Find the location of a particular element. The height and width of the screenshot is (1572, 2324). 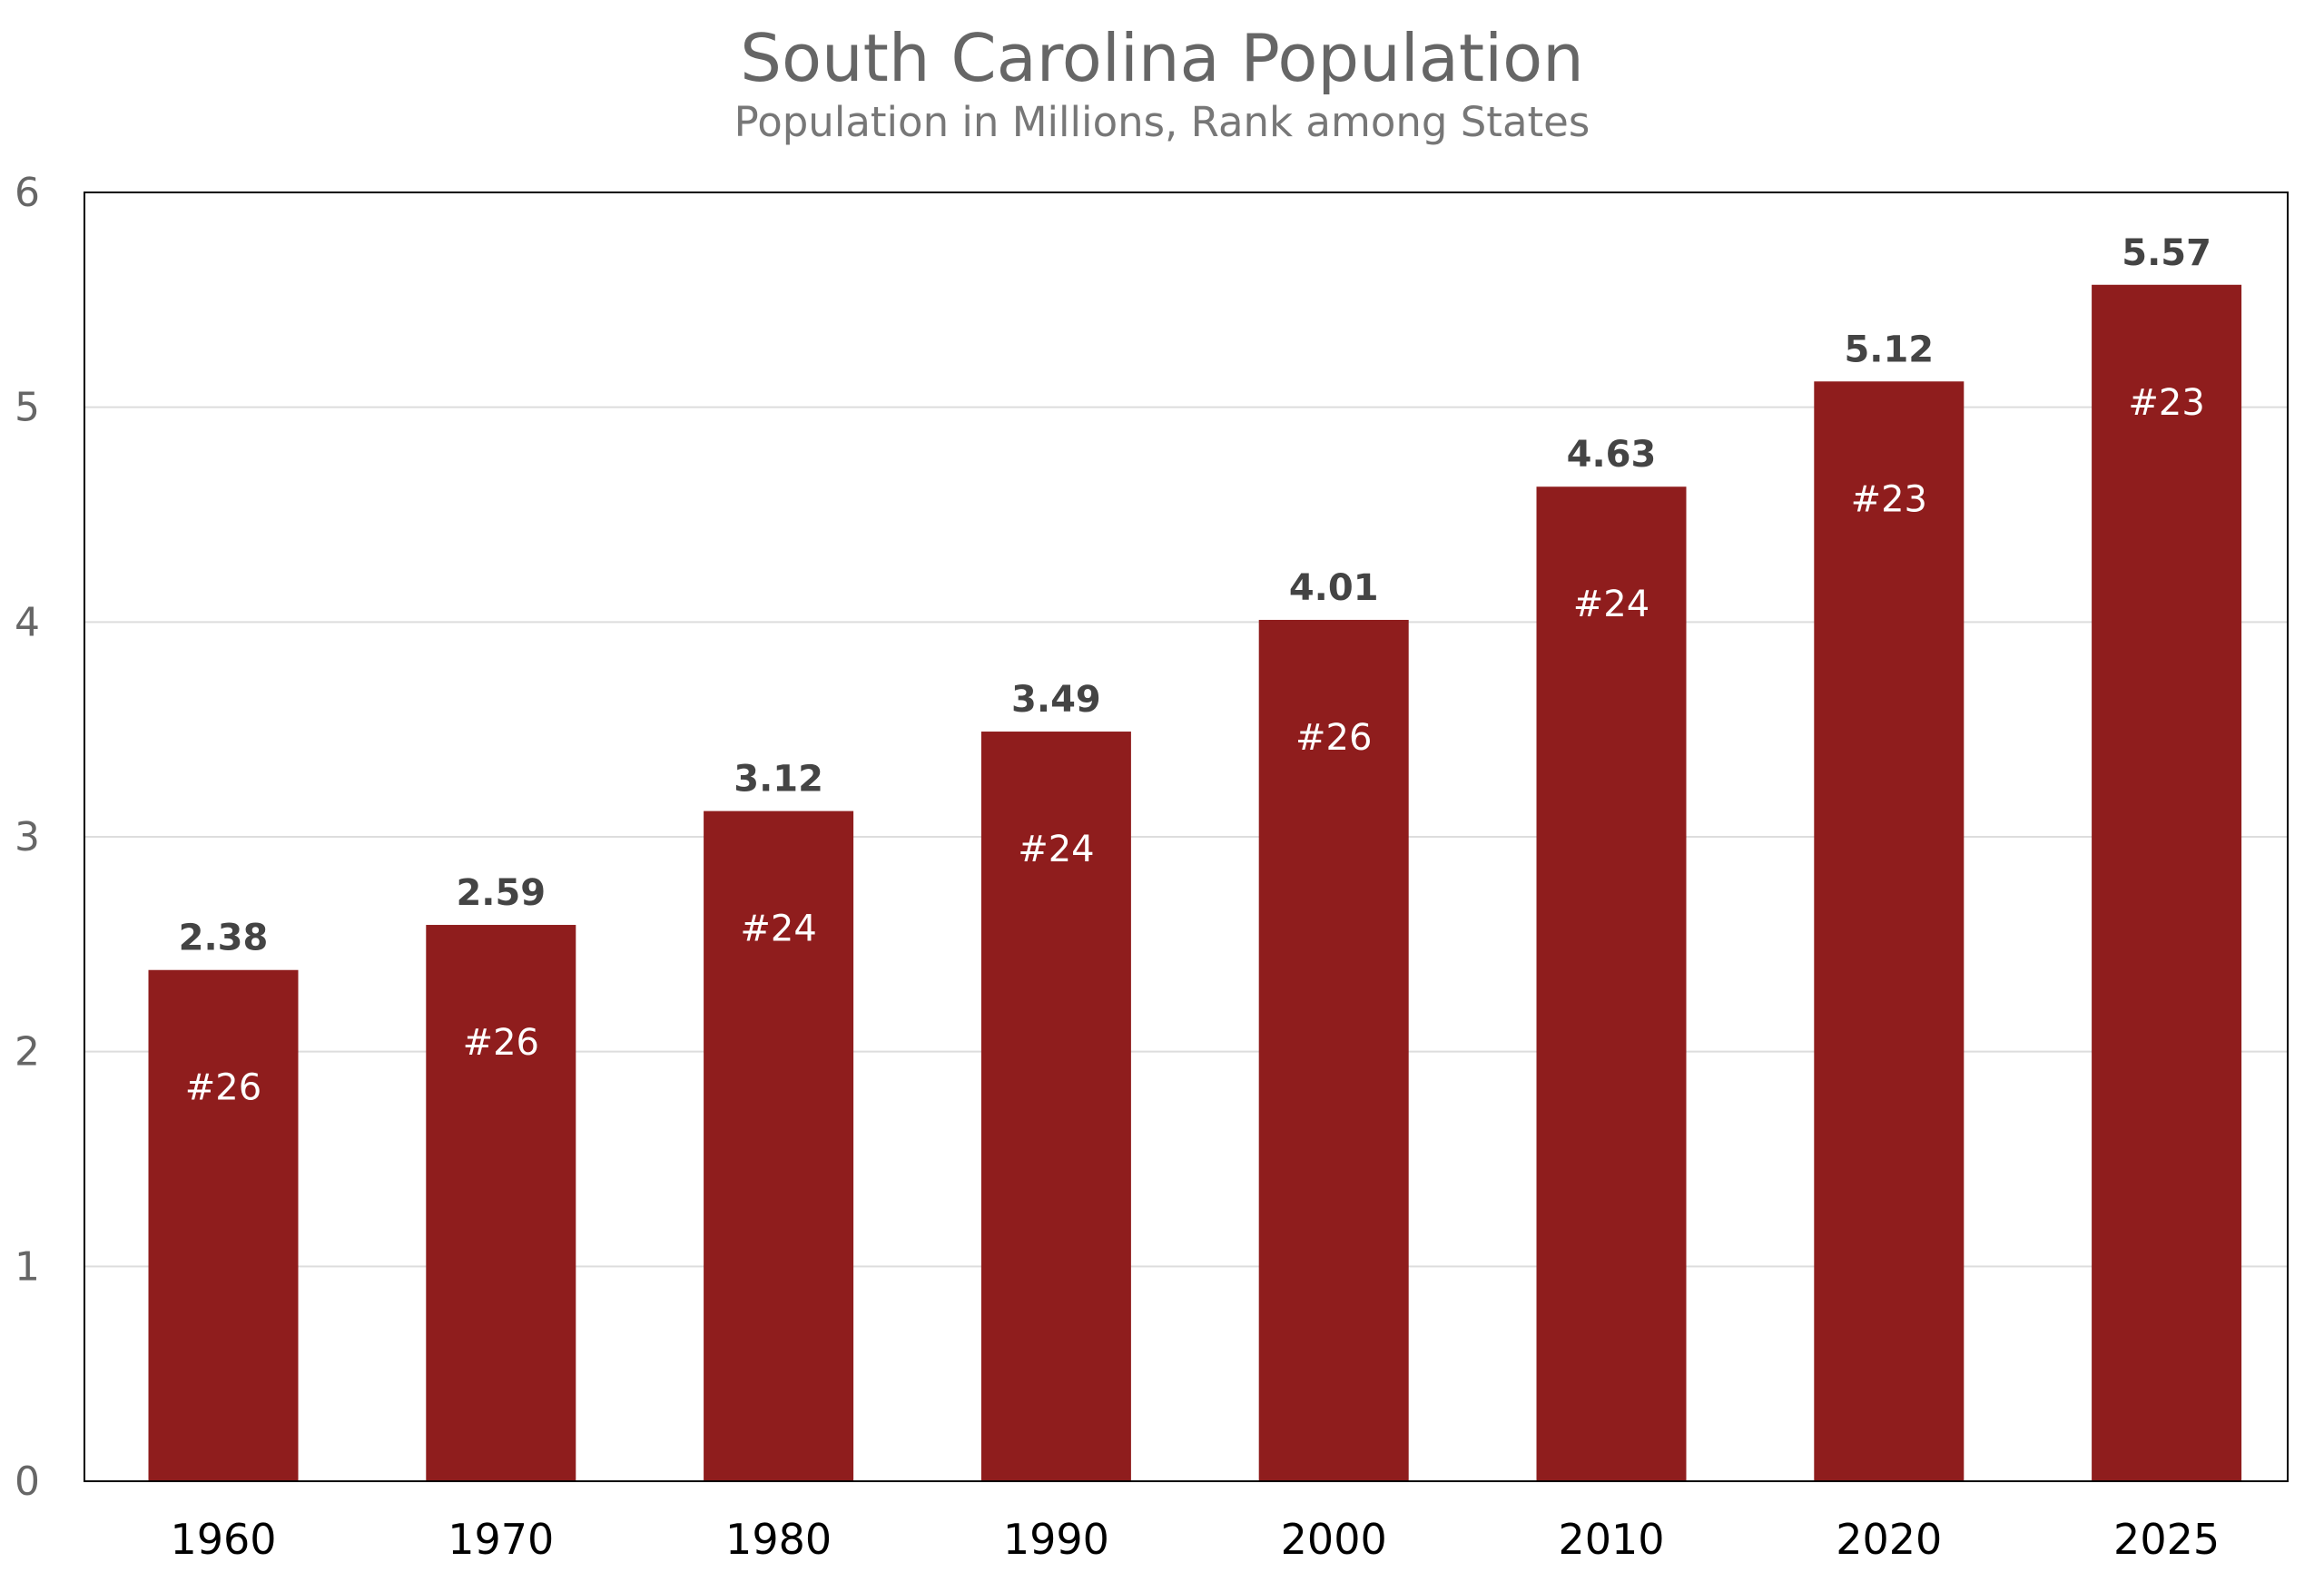

value-label: 2.38 is located at coordinates (224, 938).